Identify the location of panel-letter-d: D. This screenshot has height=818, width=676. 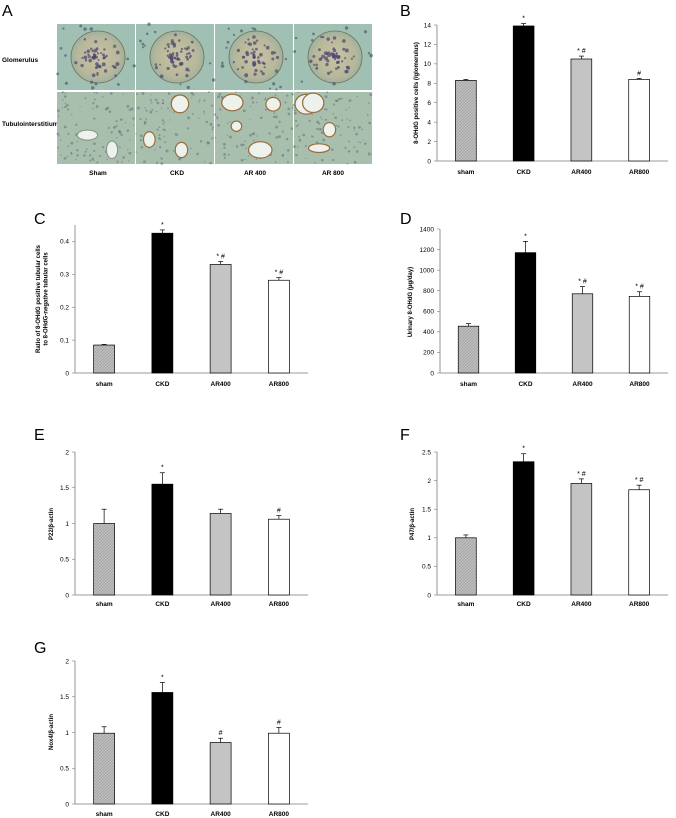
(406, 219).